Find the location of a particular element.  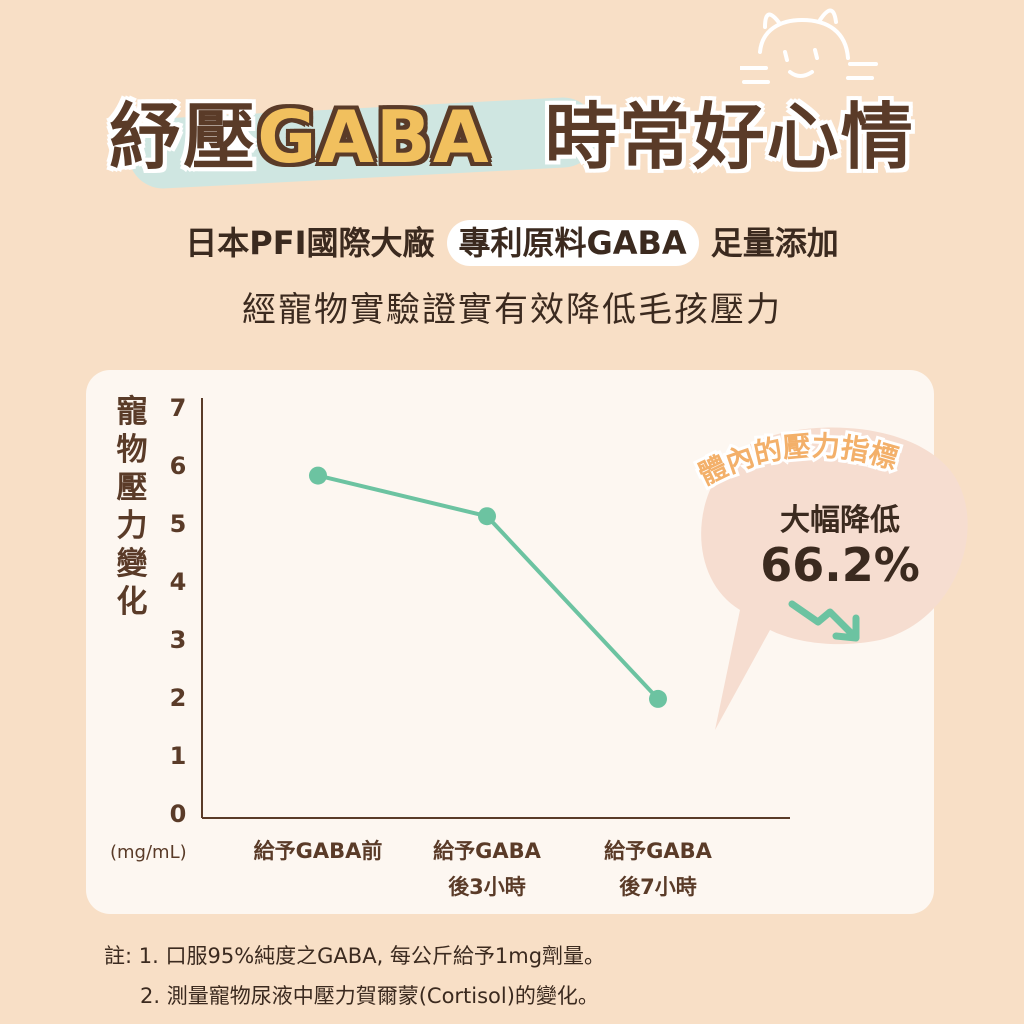

y-tick-label: 0 is located at coordinates (178, 814).